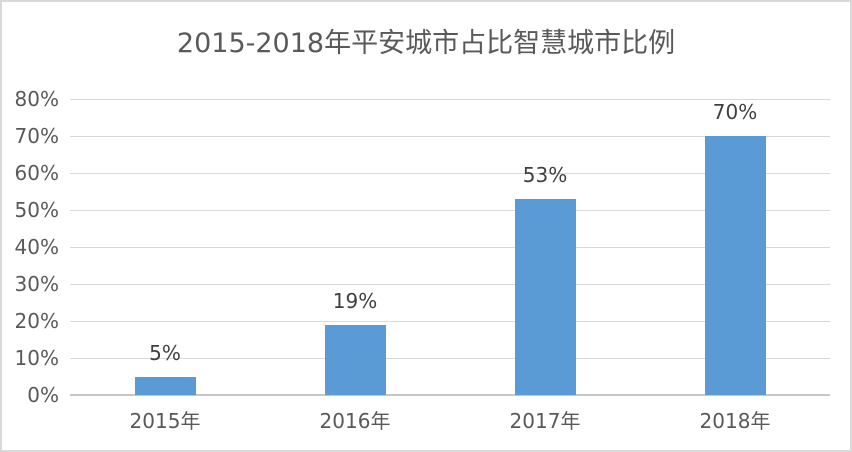 The height and width of the screenshot is (452, 852). Describe the element at coordinates (43, 395) in the screenshot. I see `y-axis-tick-label: 0%` at that location.